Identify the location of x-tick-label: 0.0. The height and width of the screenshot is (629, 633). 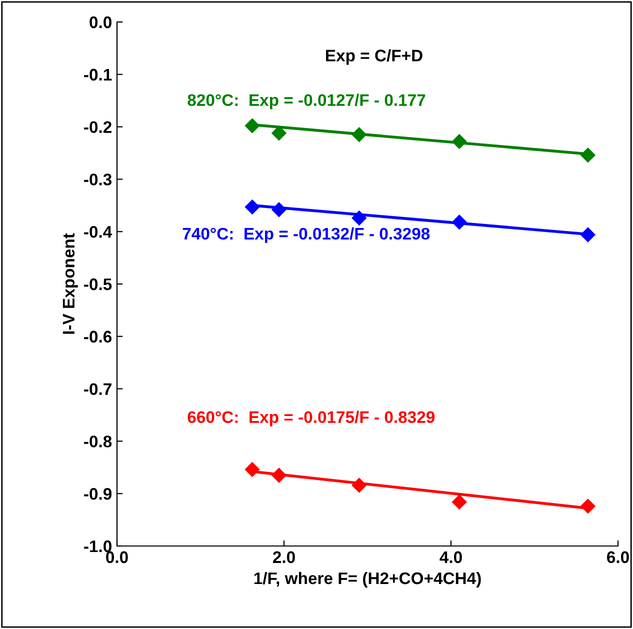
(117, 557).